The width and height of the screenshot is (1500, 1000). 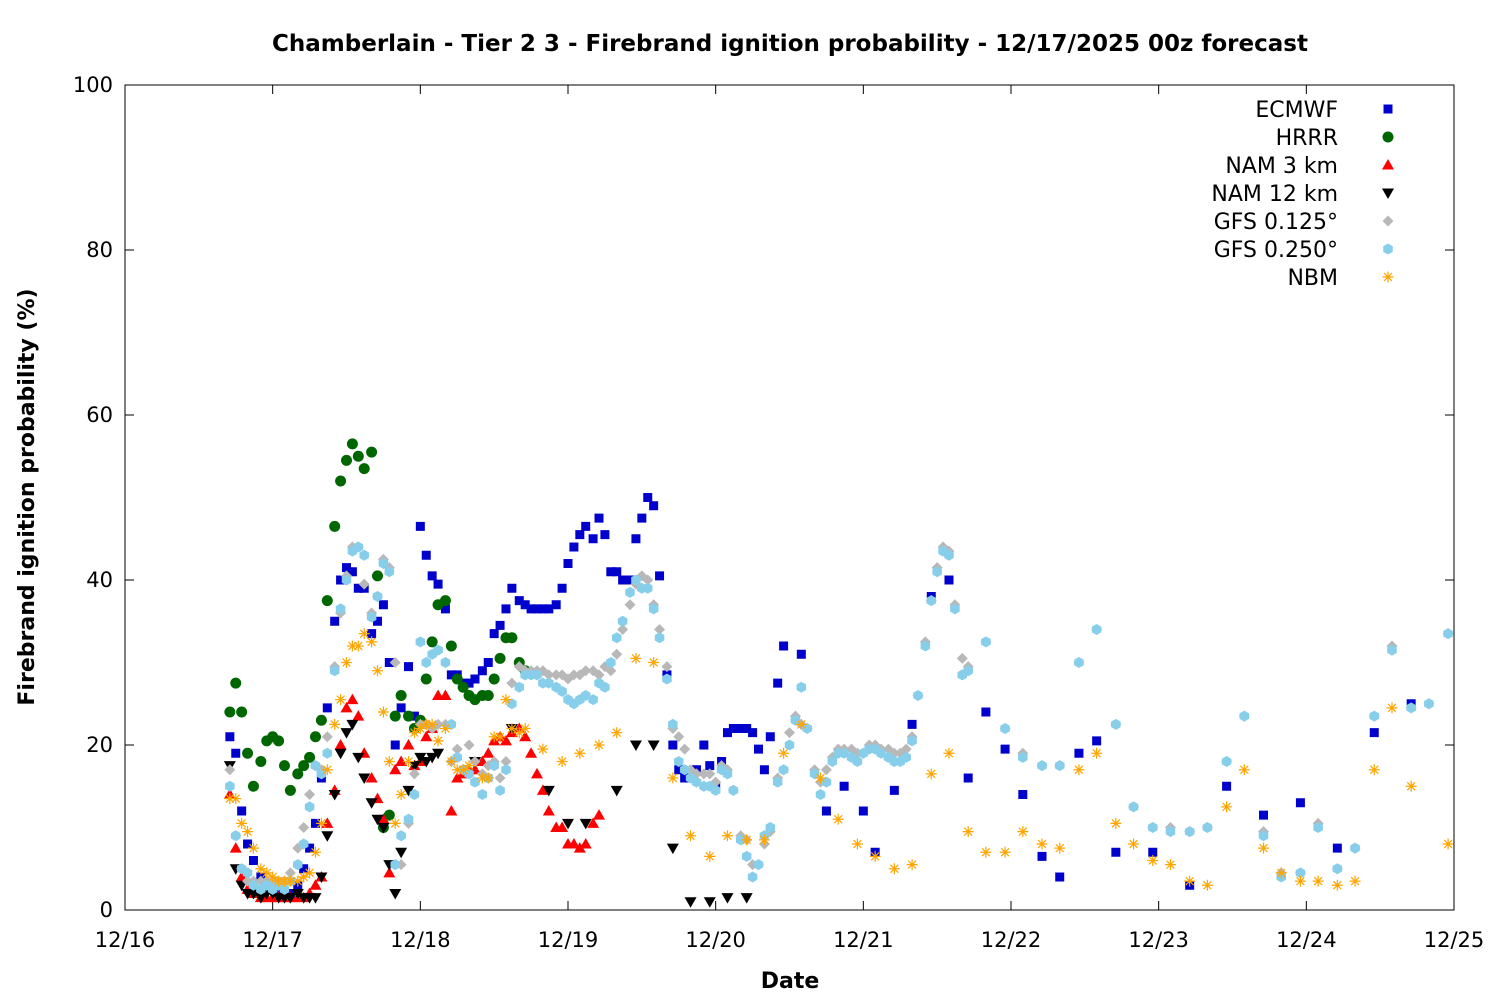 What do you see at coordinates (1307, 138) in the screenshot?
I see `legend-label: HRRR` at bounding box center [1307, 138].